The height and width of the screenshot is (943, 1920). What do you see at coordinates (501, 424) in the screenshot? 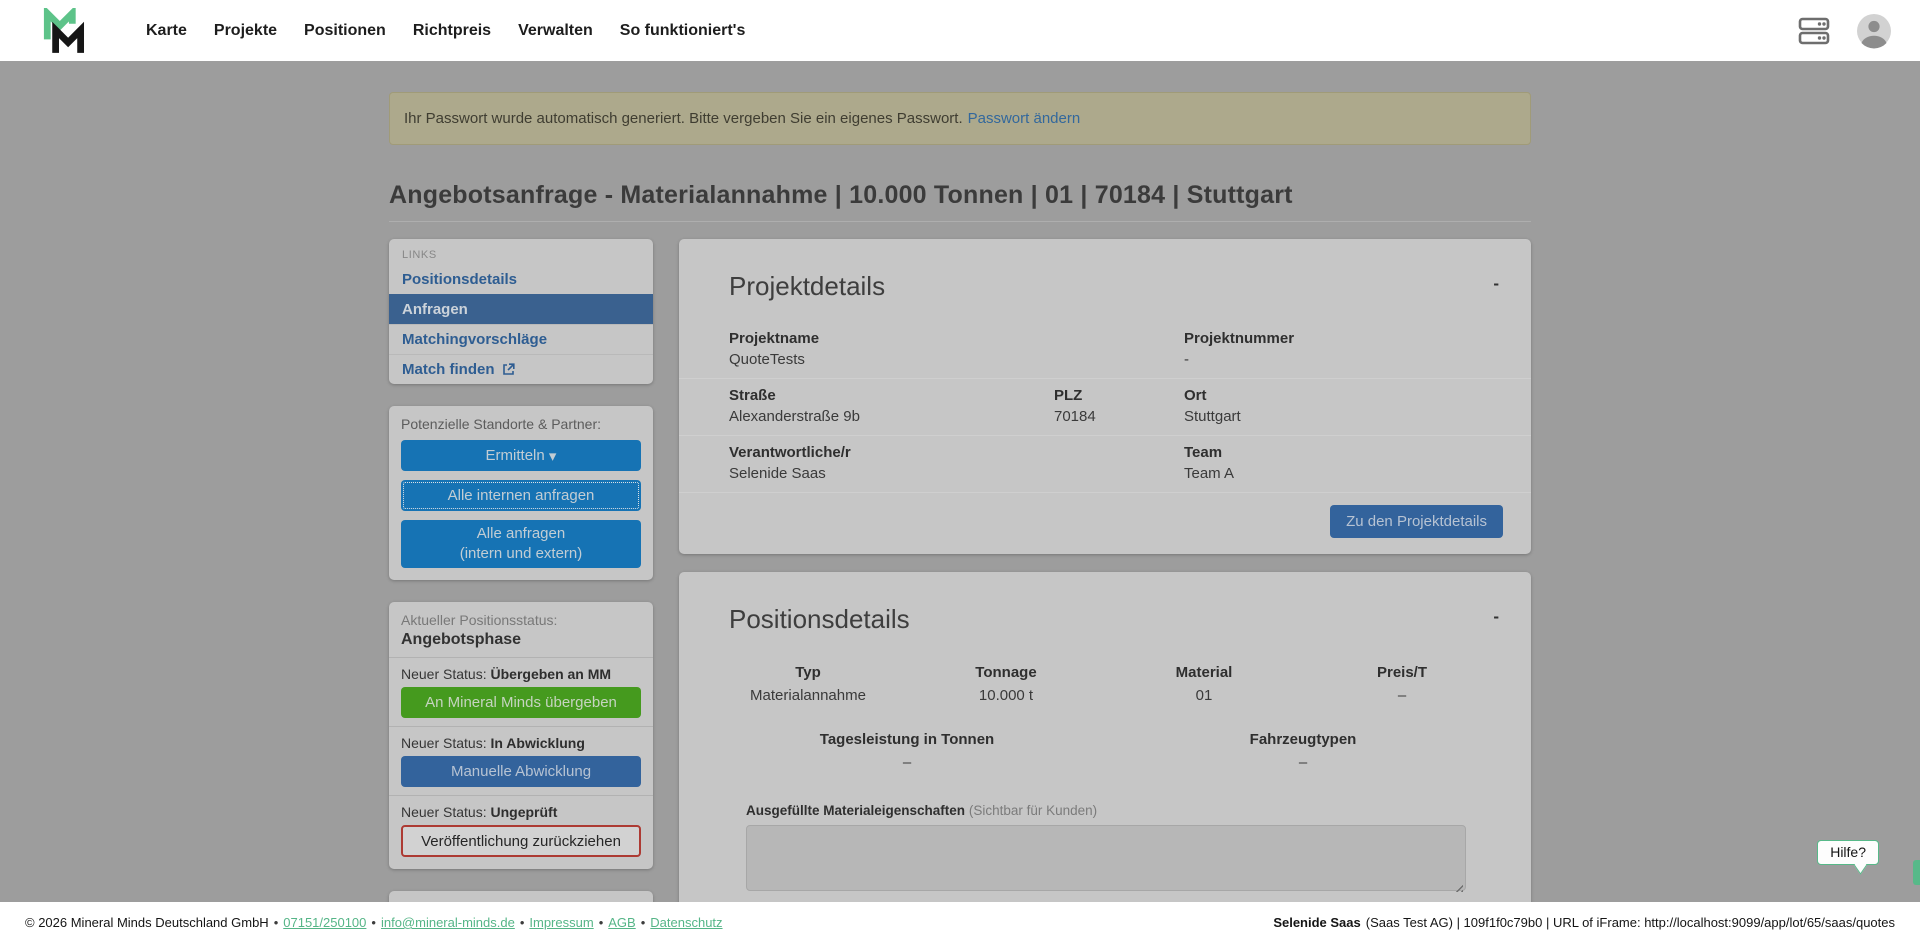
I see `partners-card-label: Potenzielle Standorte & Partner:` at bounding box center [501, 424].